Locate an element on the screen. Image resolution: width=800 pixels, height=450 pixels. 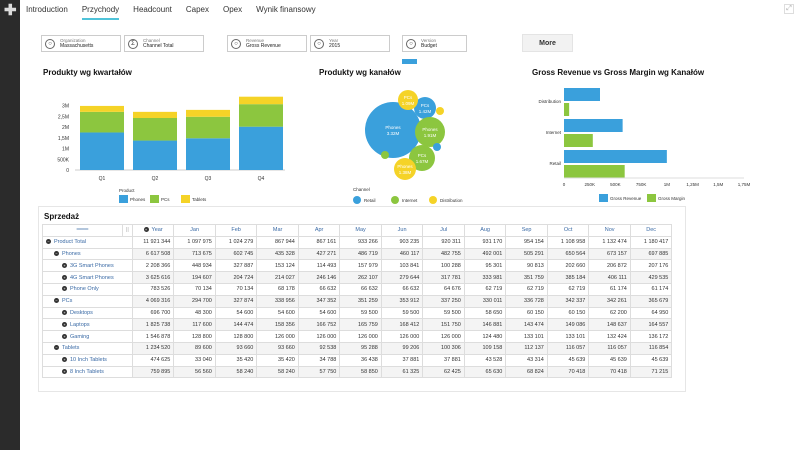
table-cell: 116 057 is located at coordinates (609, 348).